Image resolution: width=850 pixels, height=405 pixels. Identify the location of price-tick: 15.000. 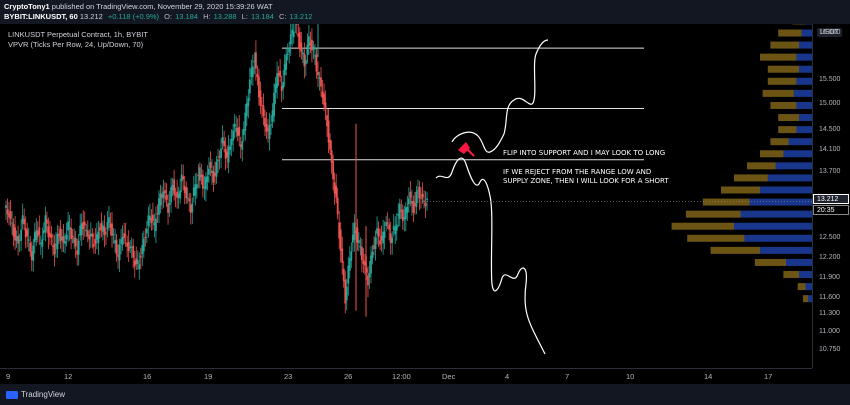
(830, 103).